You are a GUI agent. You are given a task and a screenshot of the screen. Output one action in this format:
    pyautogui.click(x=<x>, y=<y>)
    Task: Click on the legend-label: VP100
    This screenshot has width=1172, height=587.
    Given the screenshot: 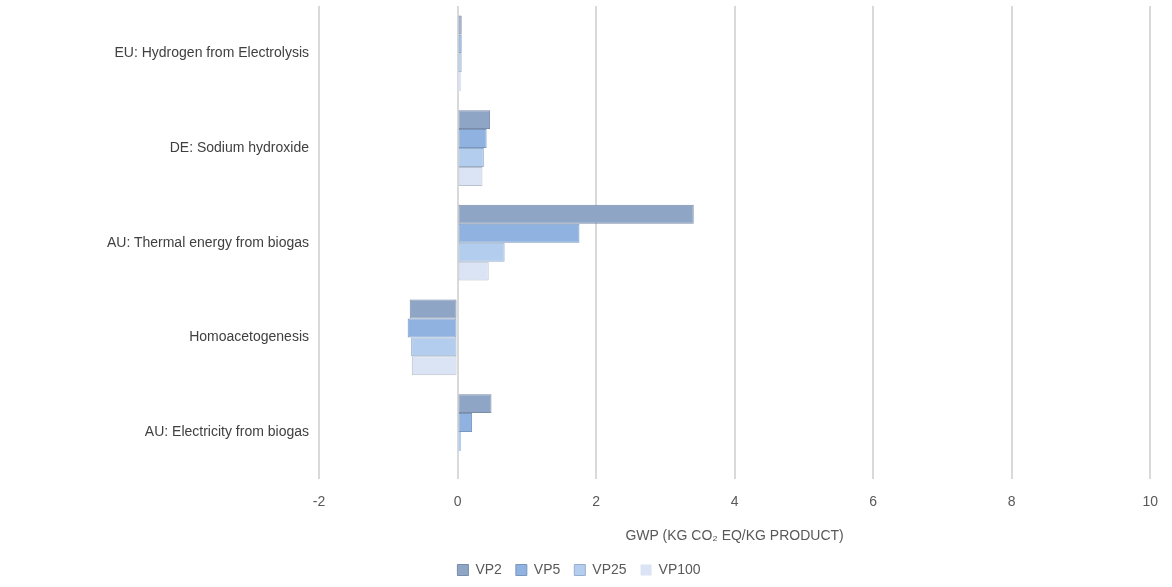 What is the action you would take?
    pyautogui.click(x=679, y=568)
    